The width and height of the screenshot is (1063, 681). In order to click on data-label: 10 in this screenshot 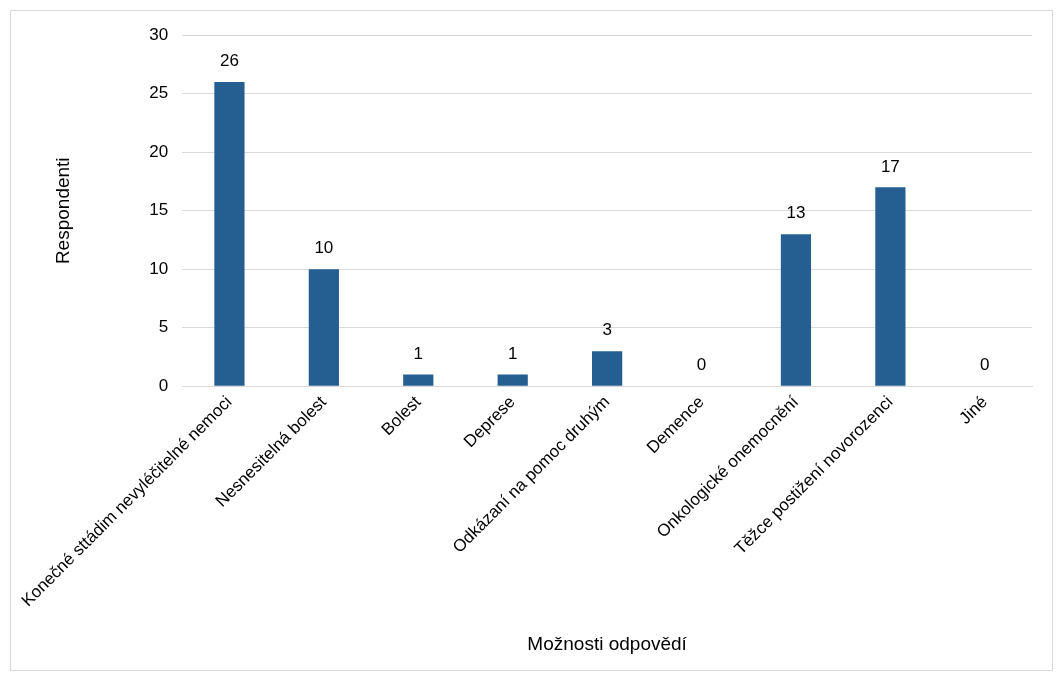, I will do `click(324, 248)`.